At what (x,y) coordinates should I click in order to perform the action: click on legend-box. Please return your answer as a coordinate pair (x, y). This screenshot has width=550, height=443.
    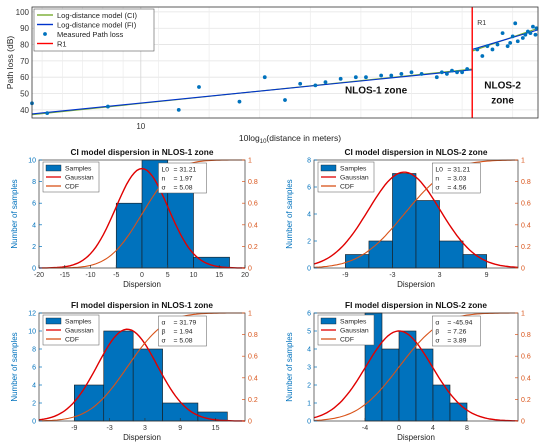
    Looking at the image, I should click on (94, 30).